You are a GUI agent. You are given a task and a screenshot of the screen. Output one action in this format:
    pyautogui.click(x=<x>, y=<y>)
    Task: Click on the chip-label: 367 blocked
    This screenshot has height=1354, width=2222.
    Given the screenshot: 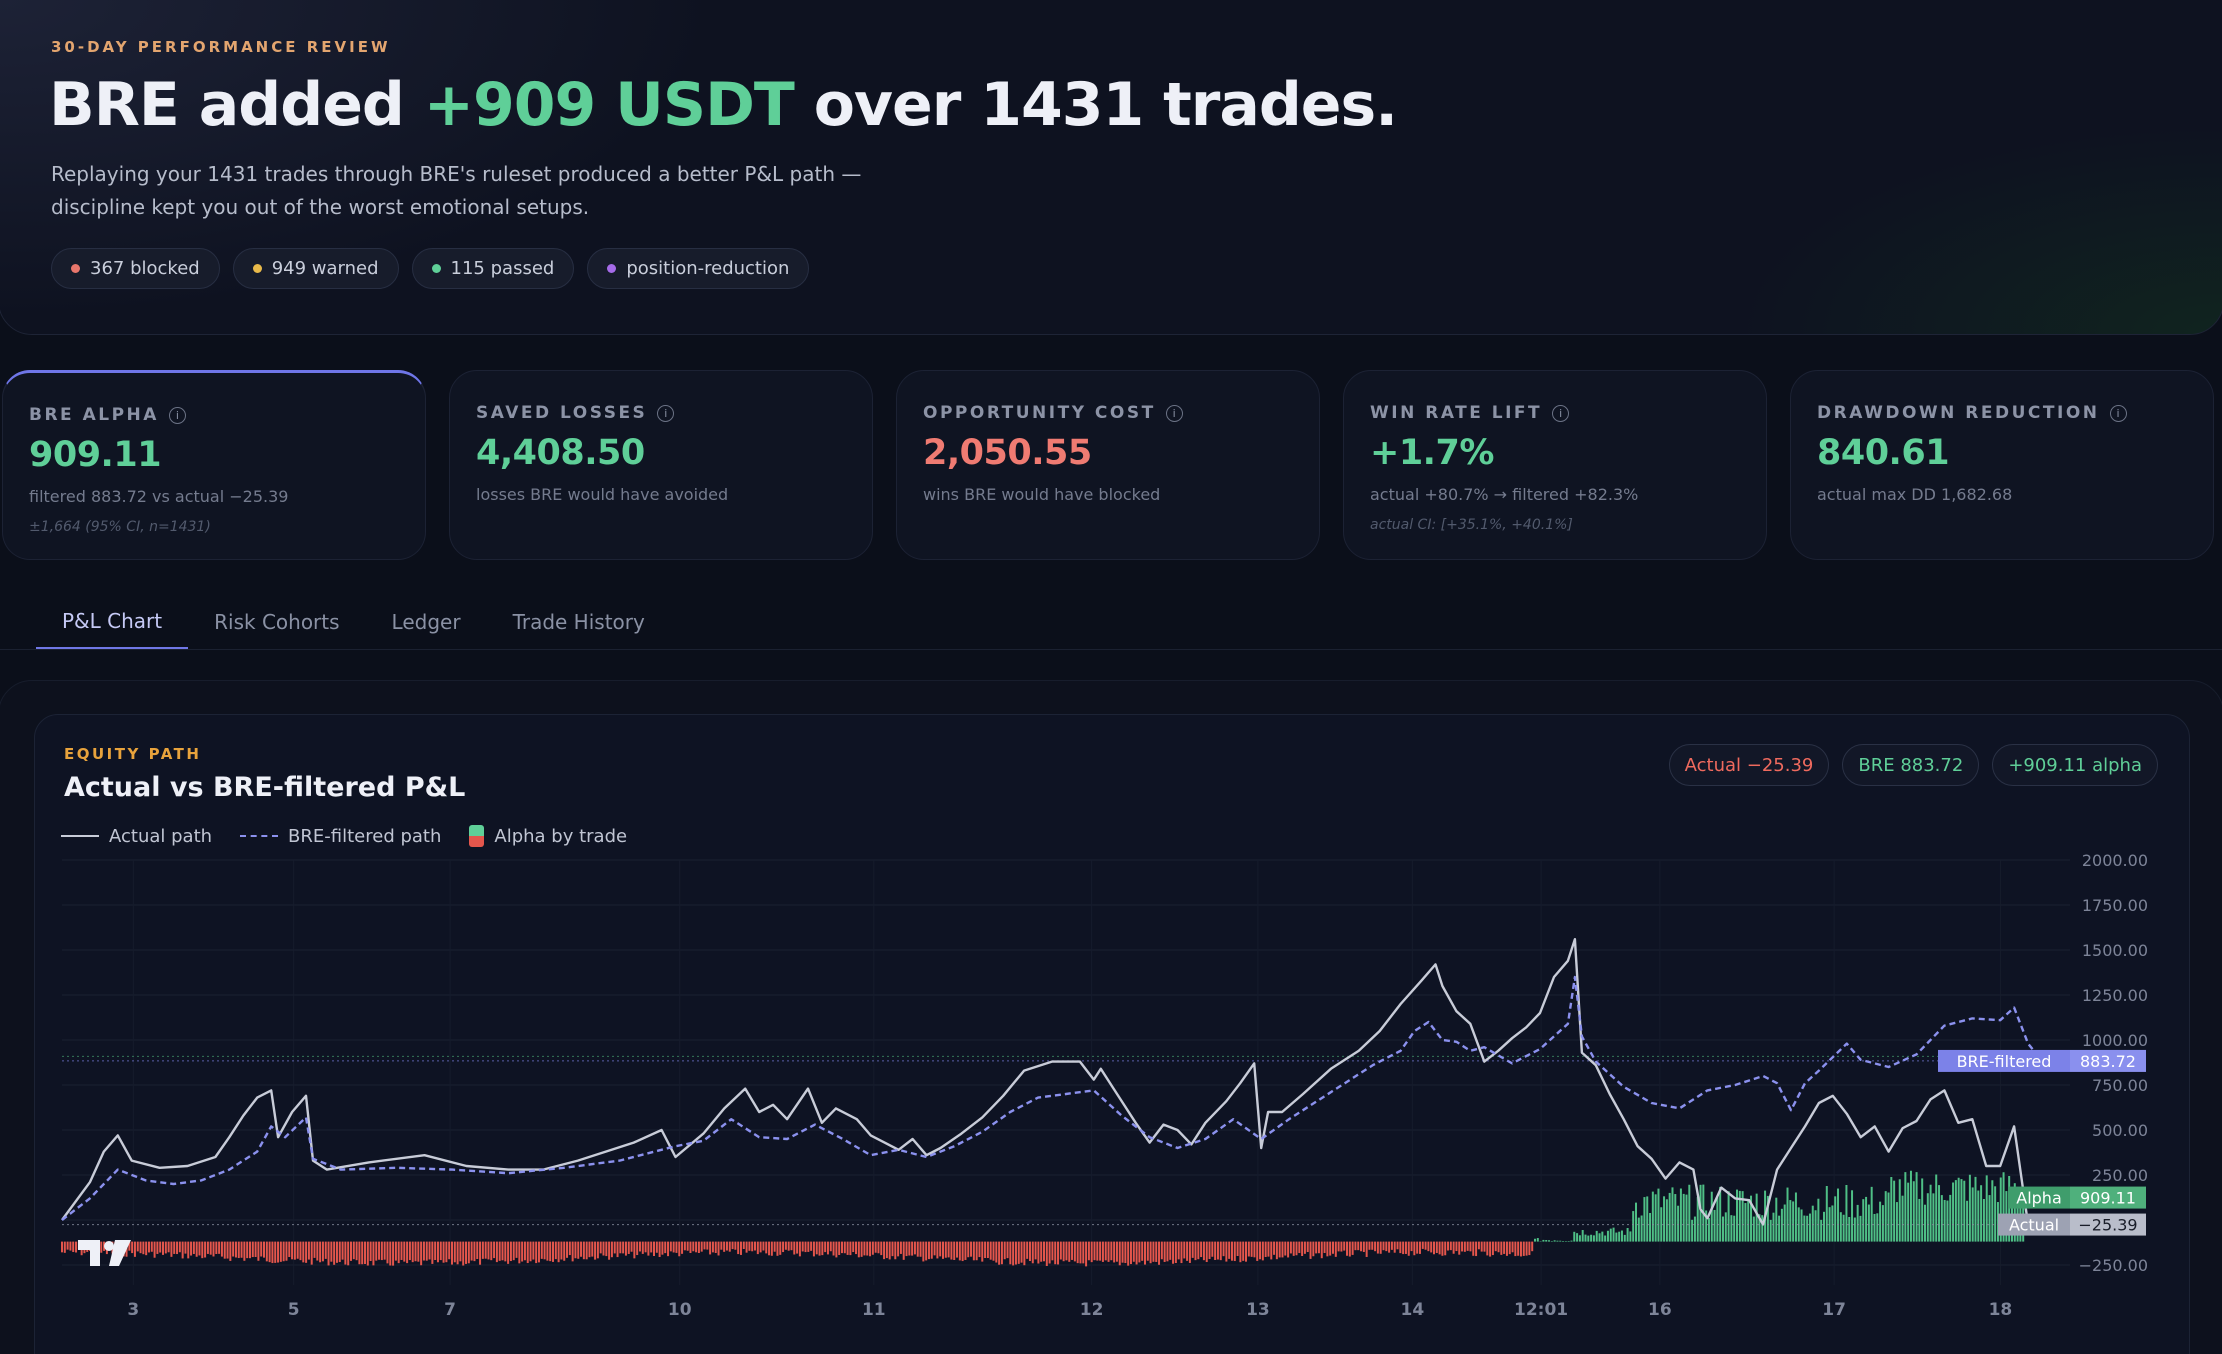 What is the action you would take?
    pyautogui.click(x=145, y=268)
    